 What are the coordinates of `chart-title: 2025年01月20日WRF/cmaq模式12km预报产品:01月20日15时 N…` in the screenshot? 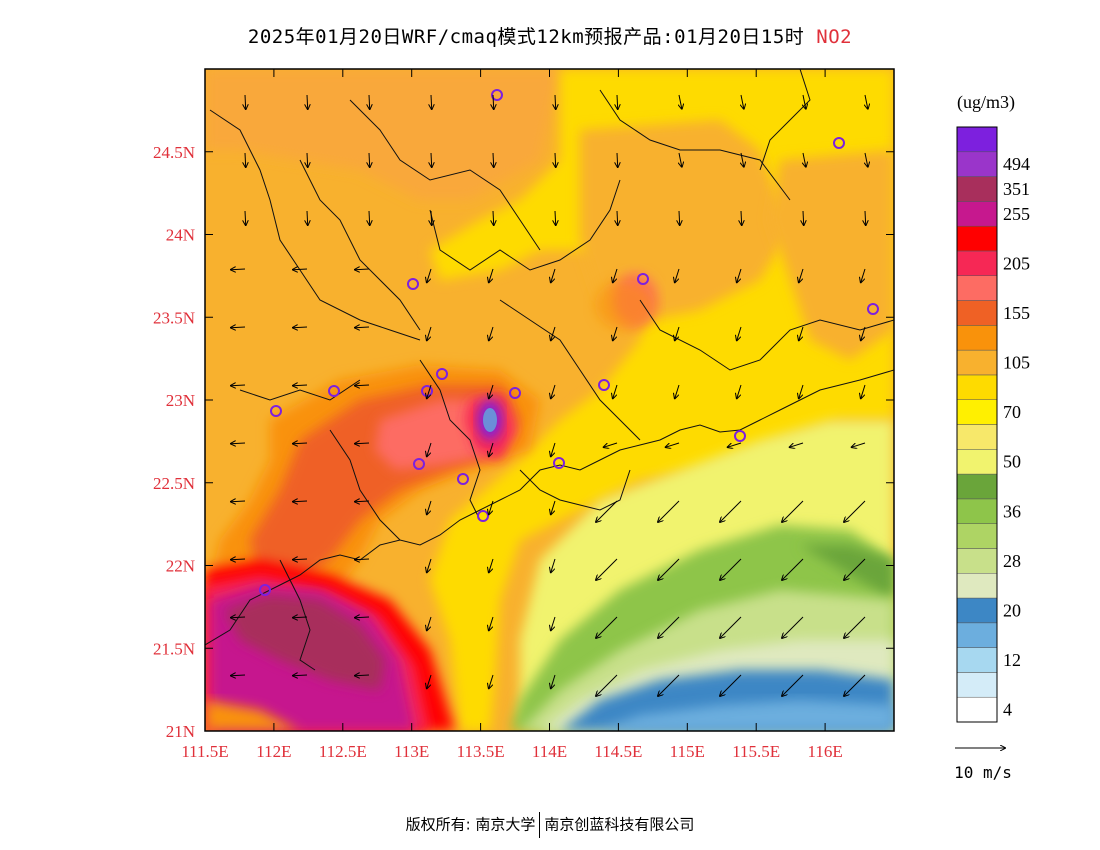 It's located at (550, 35).